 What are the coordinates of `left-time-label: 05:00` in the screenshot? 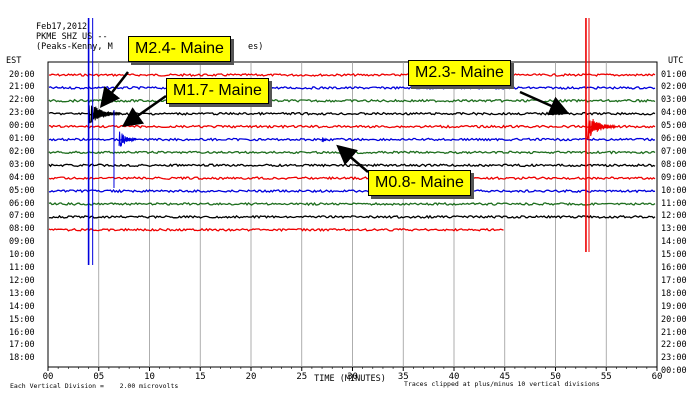 It's located at (22, 190).